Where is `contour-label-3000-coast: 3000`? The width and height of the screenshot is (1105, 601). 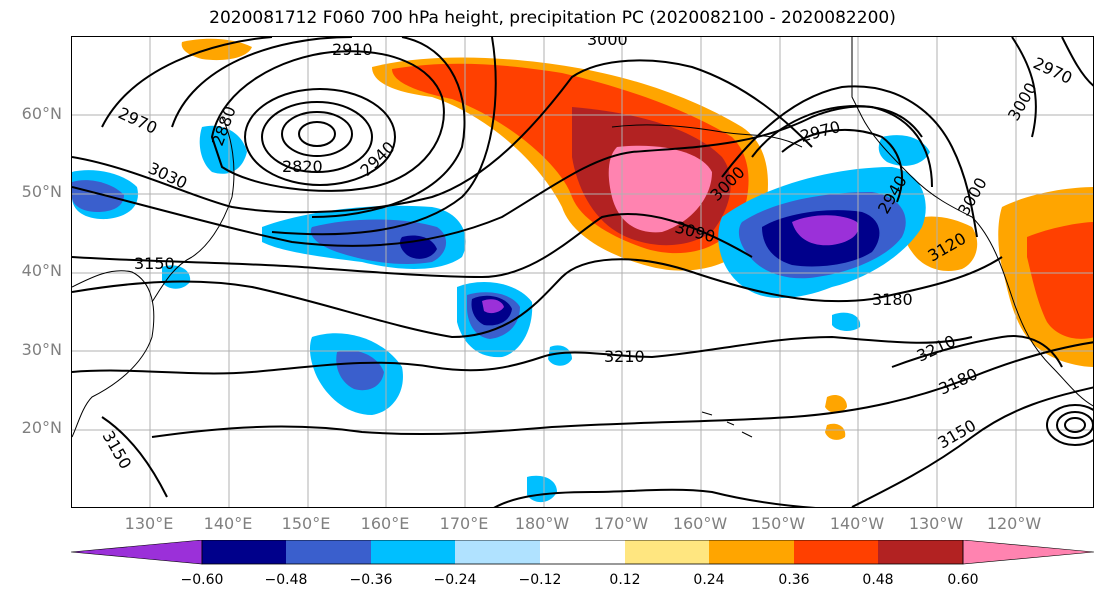
contour-label-3000-coast: 3000 is located at coordinates (972, 196).